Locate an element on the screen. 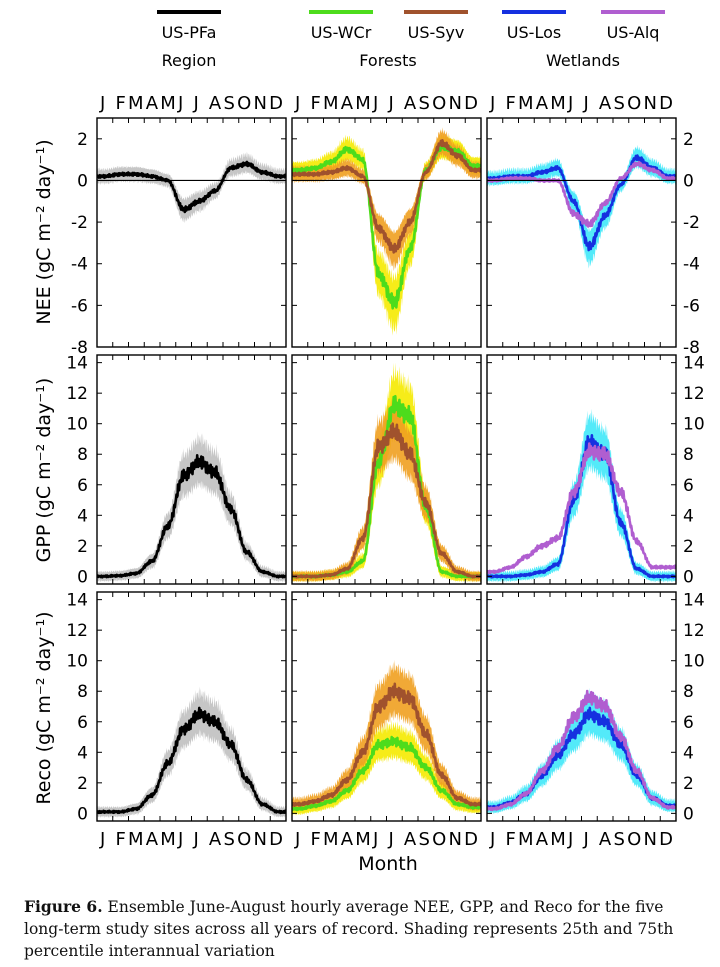 This screenshot has width=720, height=967. panel-gpp-forests is located at coordinates (386, 469).